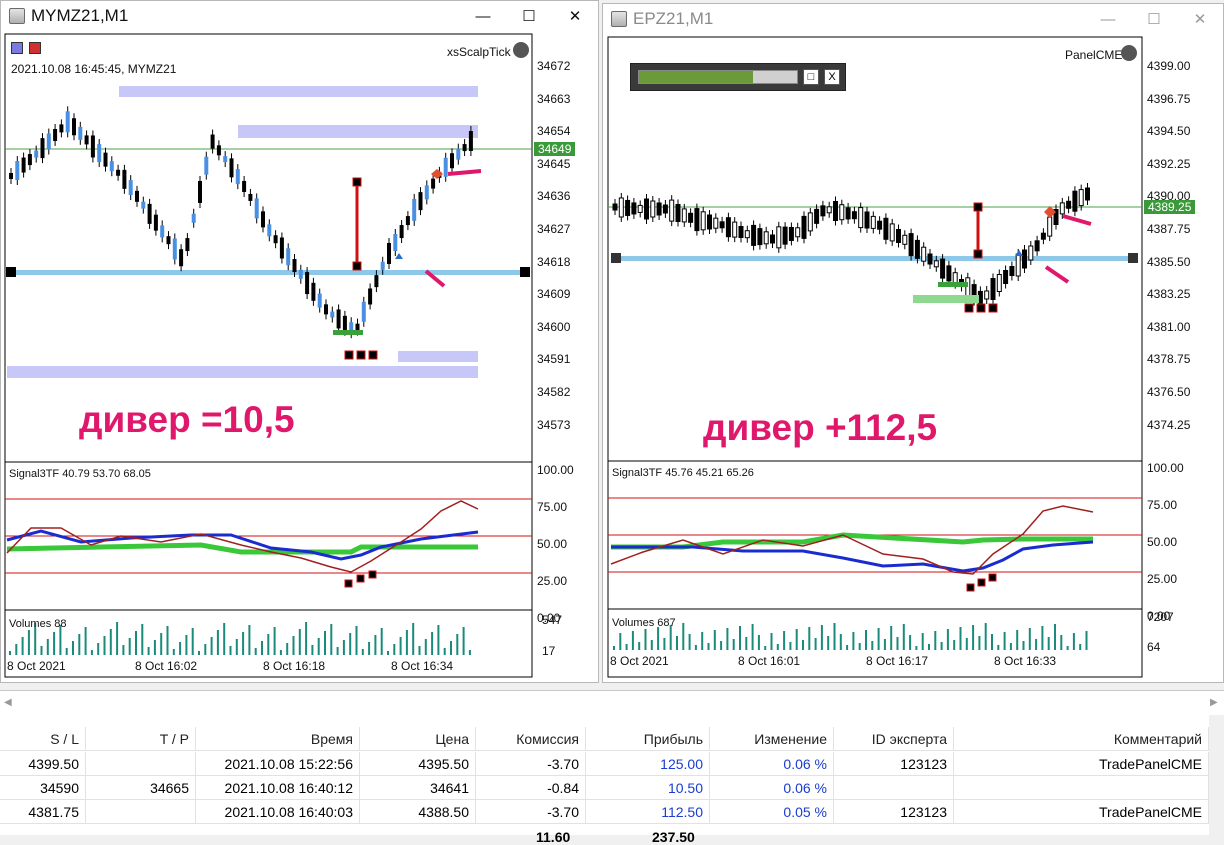  What do you see at coordinates (552, 507) in the screenshot?
I see `indicator-tick: 75.00` at bounding box center [552, 507].